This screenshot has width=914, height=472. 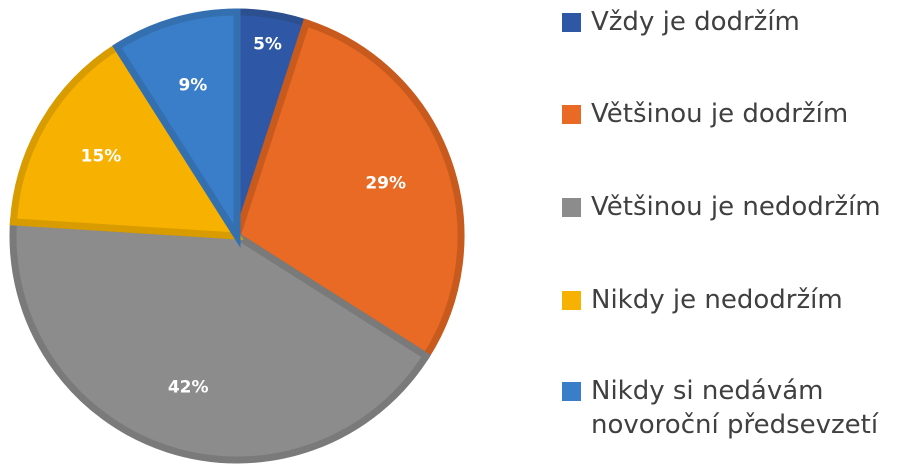 What do you see at coordinates (192, 85) in the screenshot?
I see `data-label-nikdy-nedavam: 9%` at bounding box center [192, 85].